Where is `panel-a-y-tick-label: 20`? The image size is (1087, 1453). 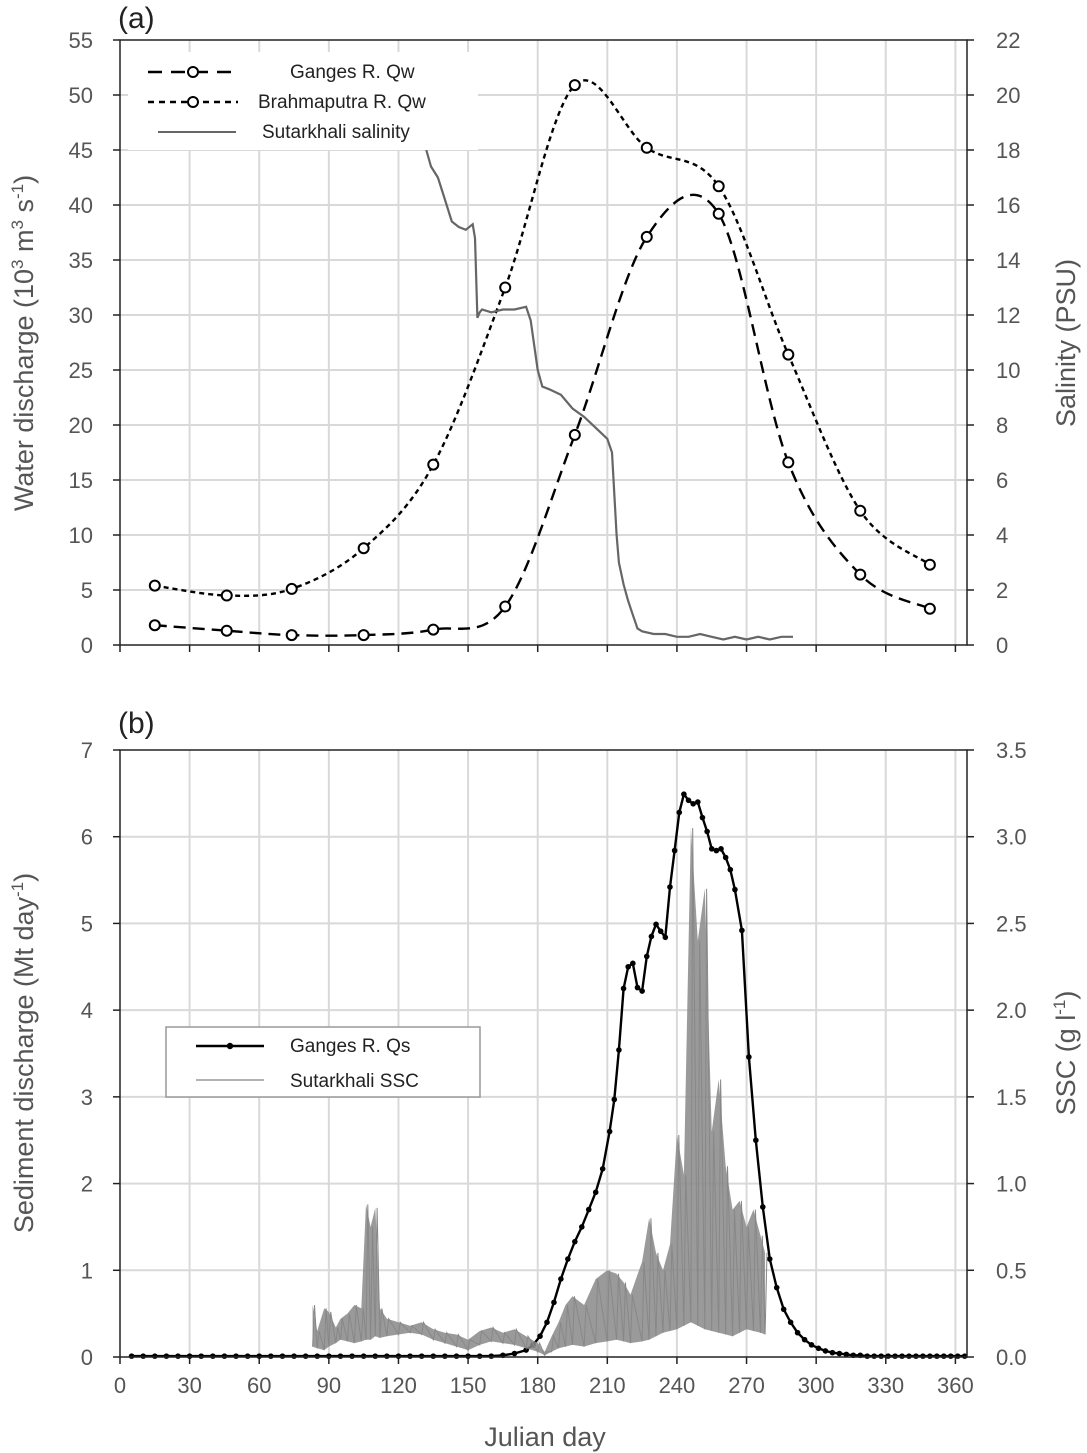
panel-a-y-tick-label: 20 is located at coordinates (81, 425).